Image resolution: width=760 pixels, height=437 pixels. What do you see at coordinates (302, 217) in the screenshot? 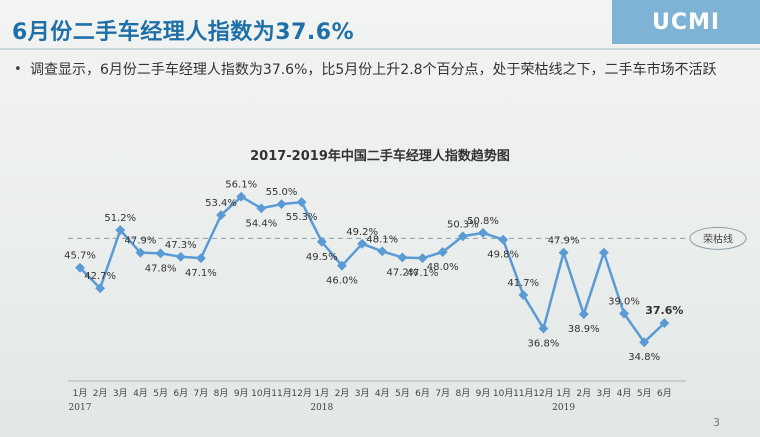
I see `data-label: 55.3%` at bounding box center [302, 217].